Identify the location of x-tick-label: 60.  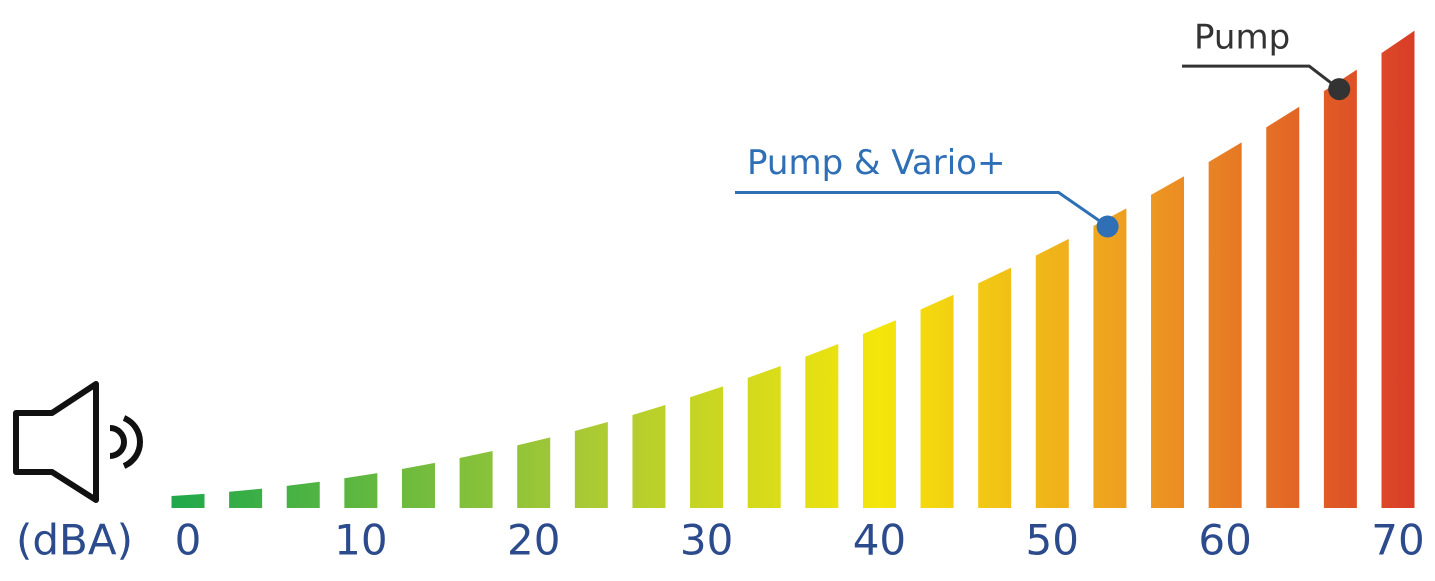
(1224, 540).